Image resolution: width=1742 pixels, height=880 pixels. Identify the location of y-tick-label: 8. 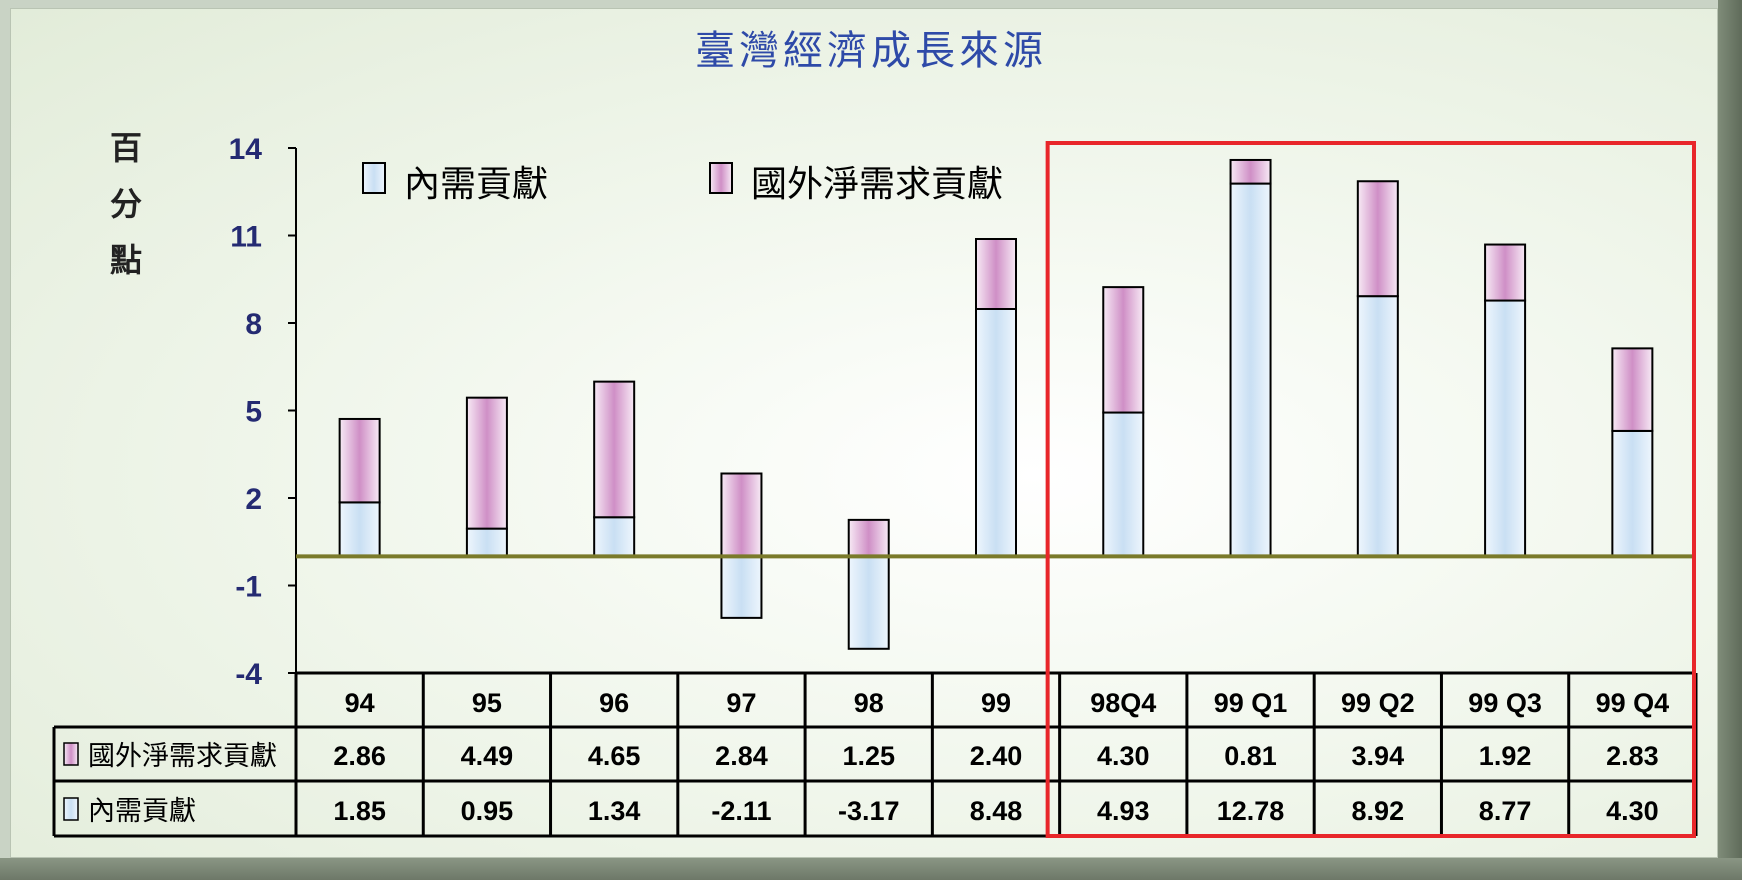
(253, 324).